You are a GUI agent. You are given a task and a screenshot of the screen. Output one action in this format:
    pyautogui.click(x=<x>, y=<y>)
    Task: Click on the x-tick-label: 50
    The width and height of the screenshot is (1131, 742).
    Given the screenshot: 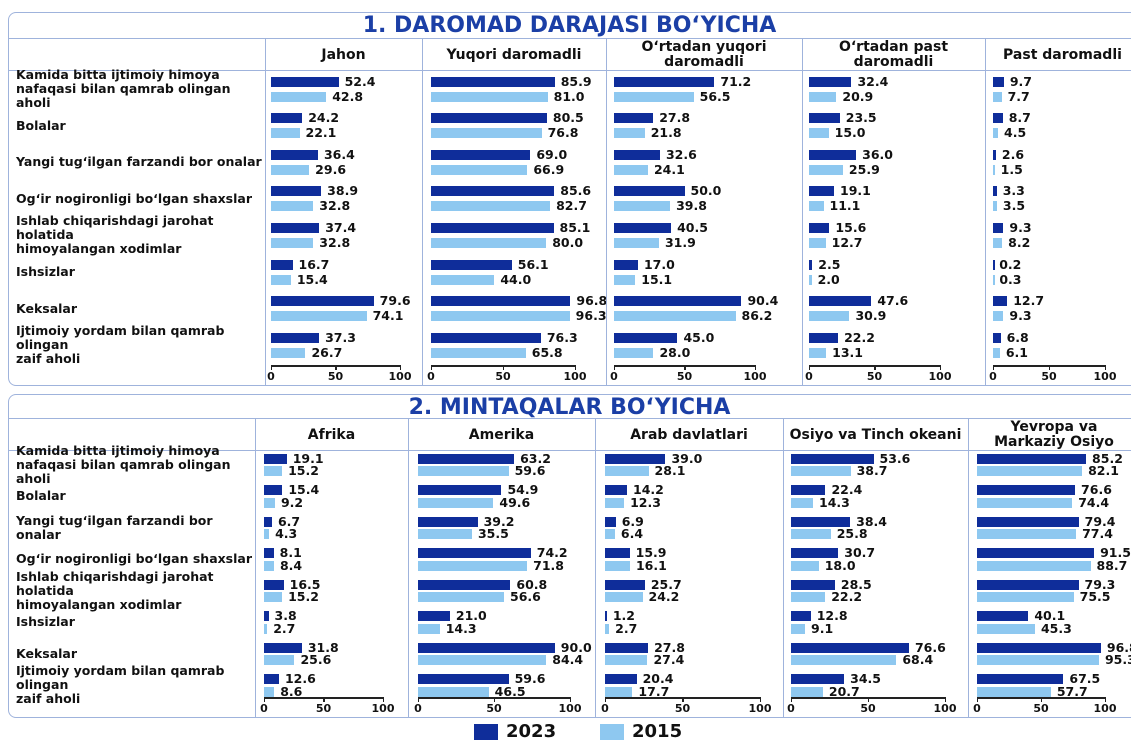 What is the action you would take?
    pyautogui.click(x=684, y=376)
    